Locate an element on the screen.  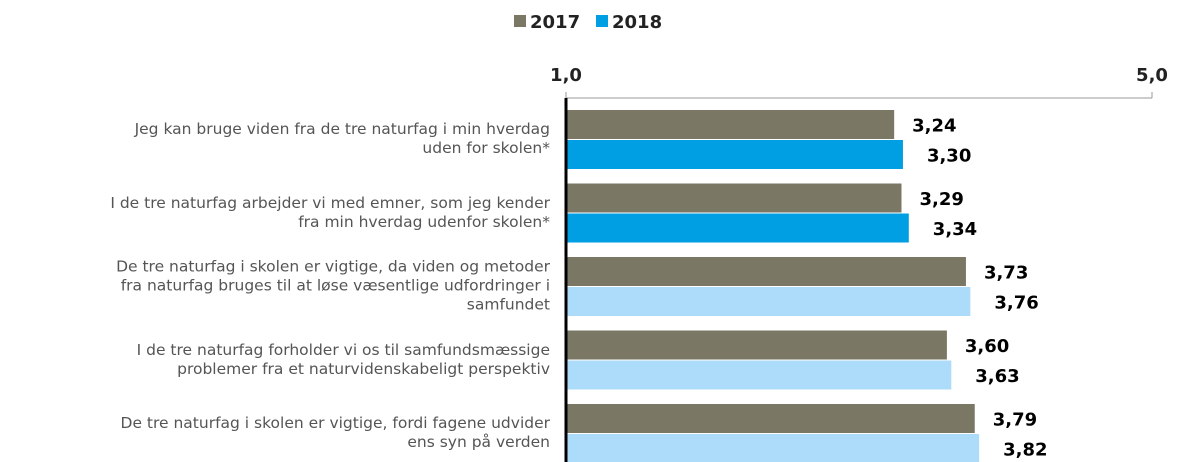
value-label: 3,76 is located at coordinates (1016, 303).